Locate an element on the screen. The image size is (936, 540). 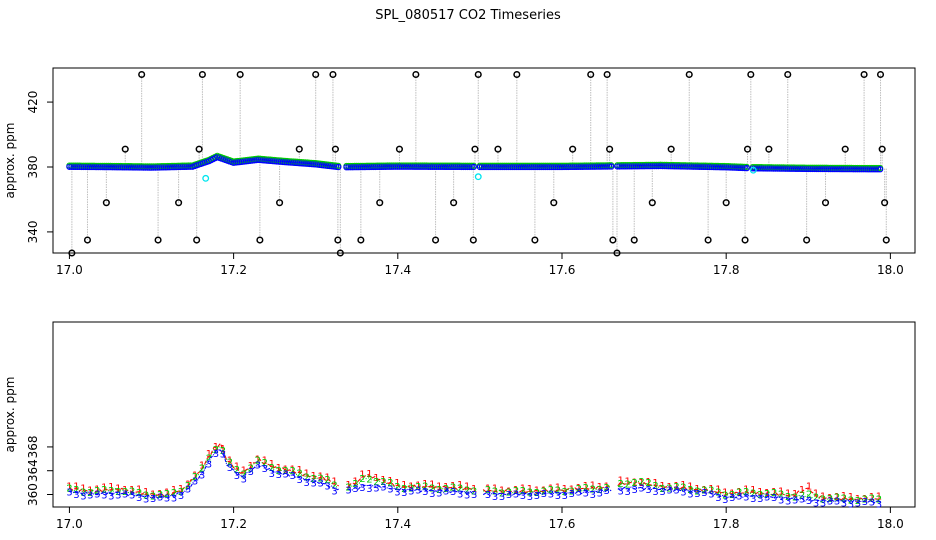
y-tick-label: 360 is located at coordinates (33, 494).